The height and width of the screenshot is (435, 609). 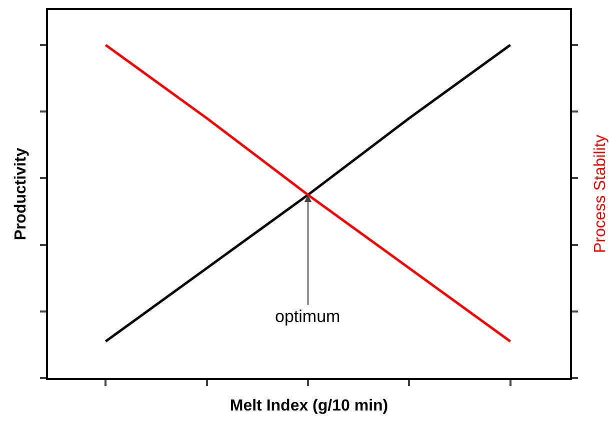 I want to click on x-axis-title: Melt Index (g/10 min), so click(x=309, y=406).